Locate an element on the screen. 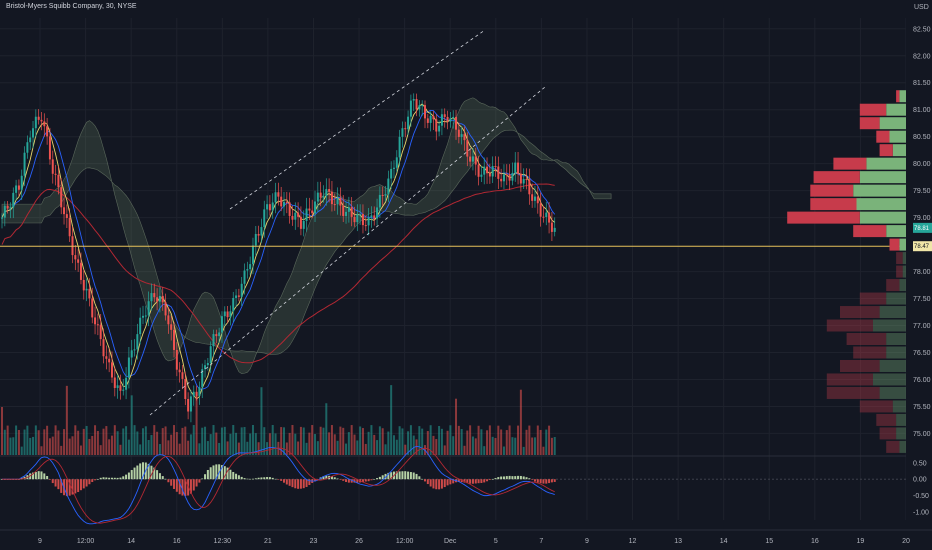  time-tick-label: 16 is located at coordinates (815, 541).